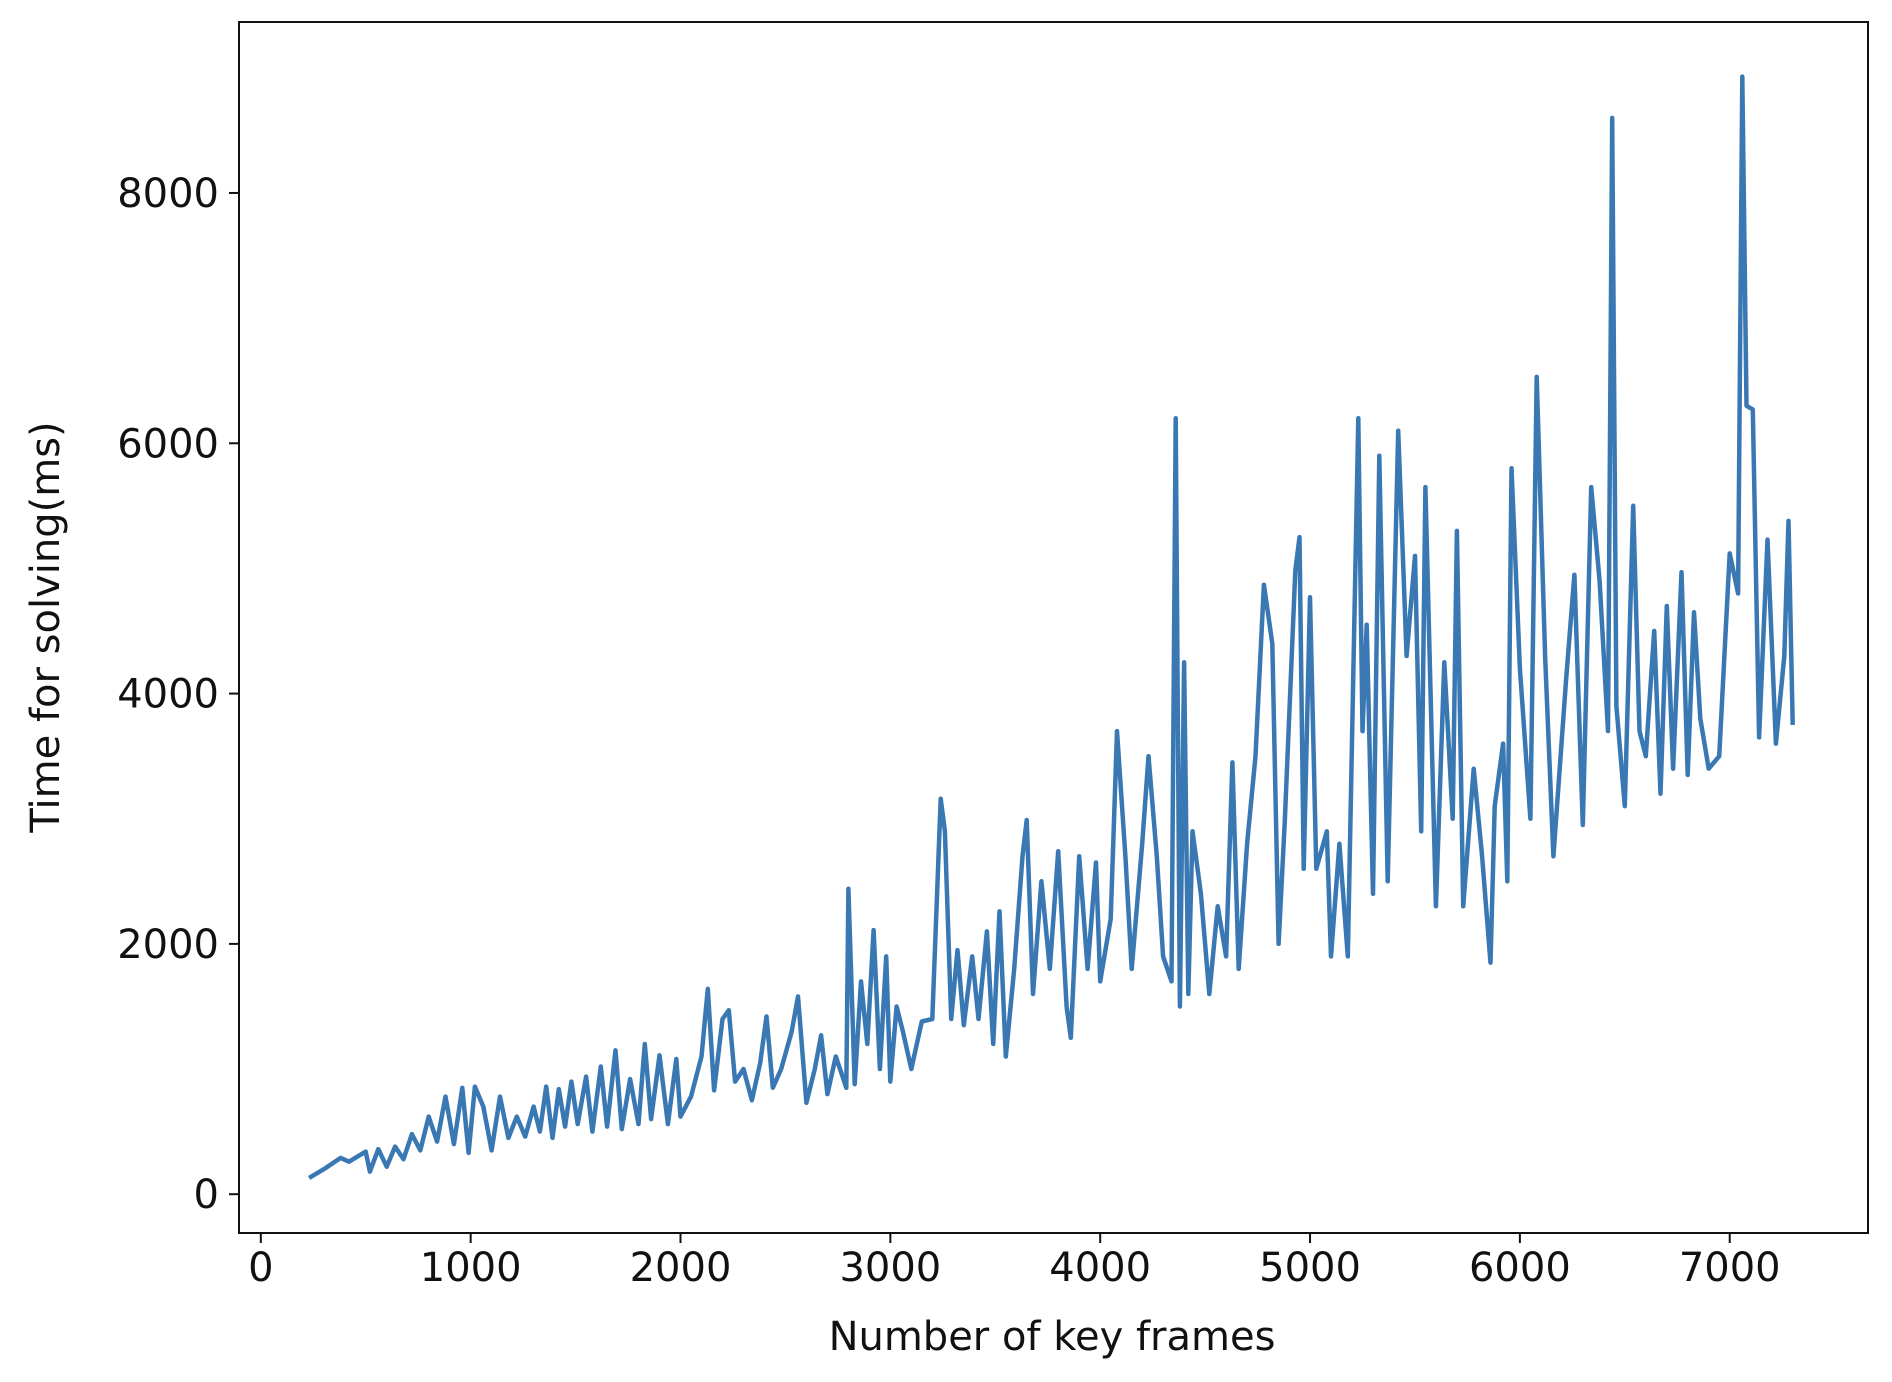  What do you see at coordinates (206, 1195) in the screenshot?
I see `y-tick-label: 0` at bounding box center [206, 1195].